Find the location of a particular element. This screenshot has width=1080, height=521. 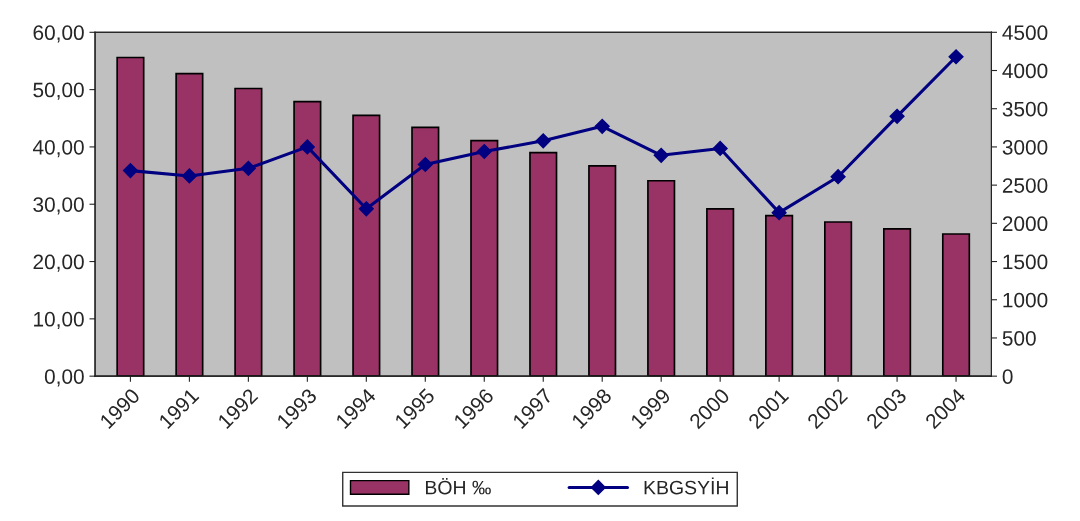

y2-tick-label: 2000 is located at coordinates (1025, 224).